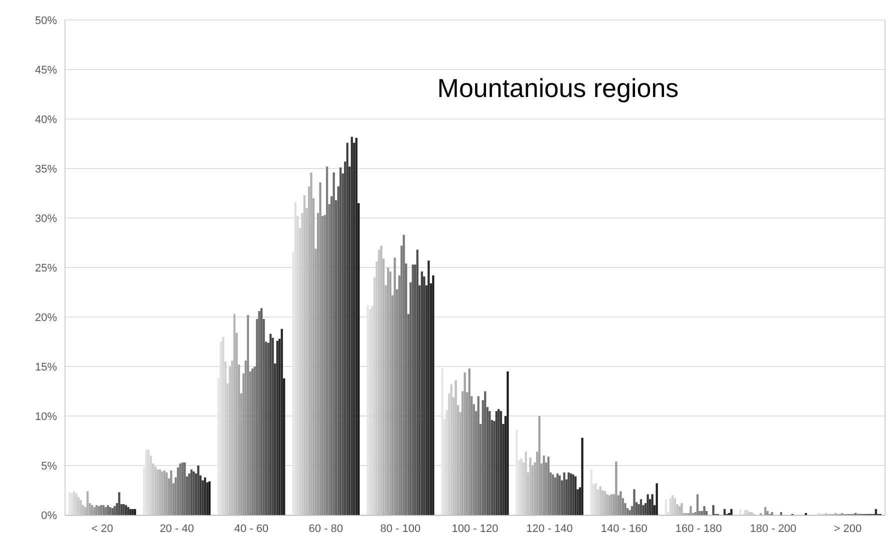  I want to click on y-tick-label: 50%, so click(46, 20).